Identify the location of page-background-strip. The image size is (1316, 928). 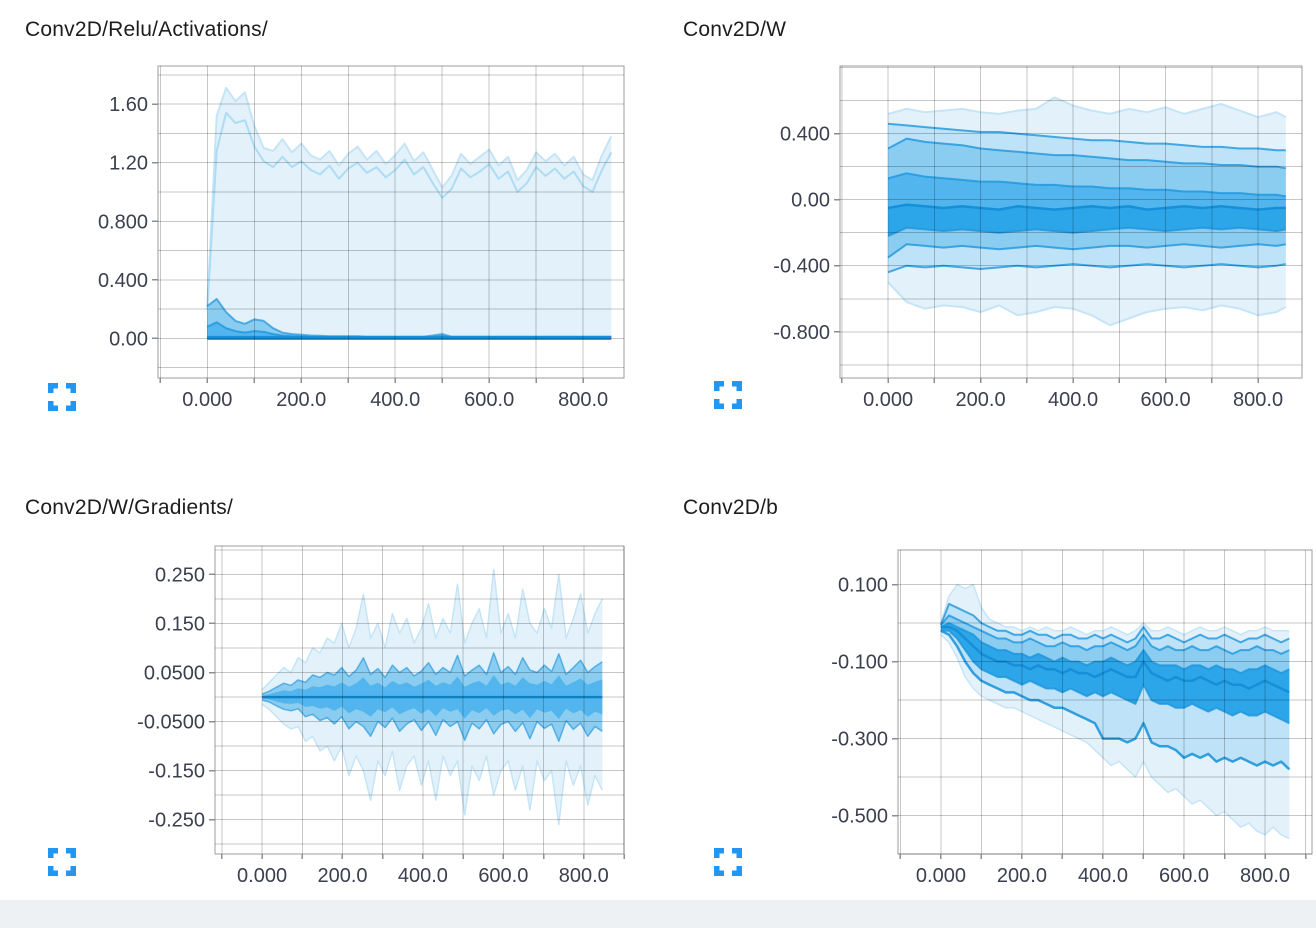
(658, 914).